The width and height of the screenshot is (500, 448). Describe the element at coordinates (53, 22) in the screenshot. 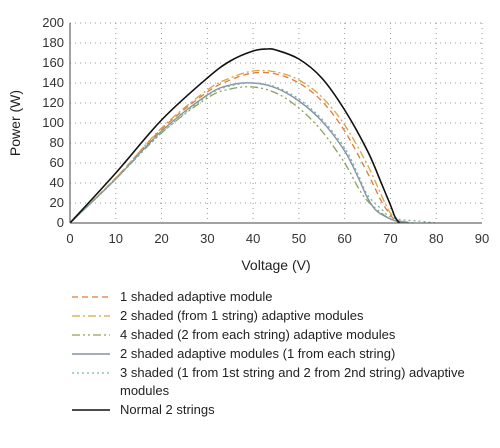

I see `y-tick-label: 200` at that location.